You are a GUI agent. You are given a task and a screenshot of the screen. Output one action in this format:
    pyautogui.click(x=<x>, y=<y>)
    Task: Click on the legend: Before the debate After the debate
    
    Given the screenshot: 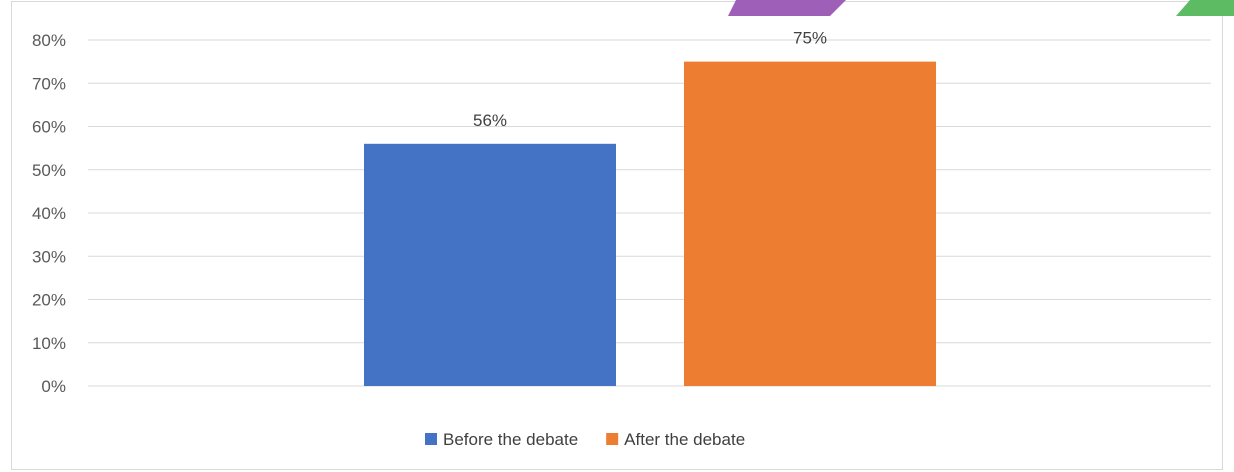 What is the action you would take?
    pyautogui.click(x=585, y=439)
    